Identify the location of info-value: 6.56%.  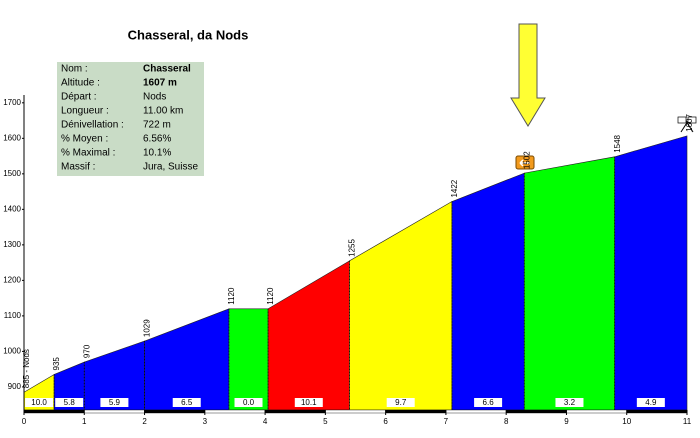
(157, 139).